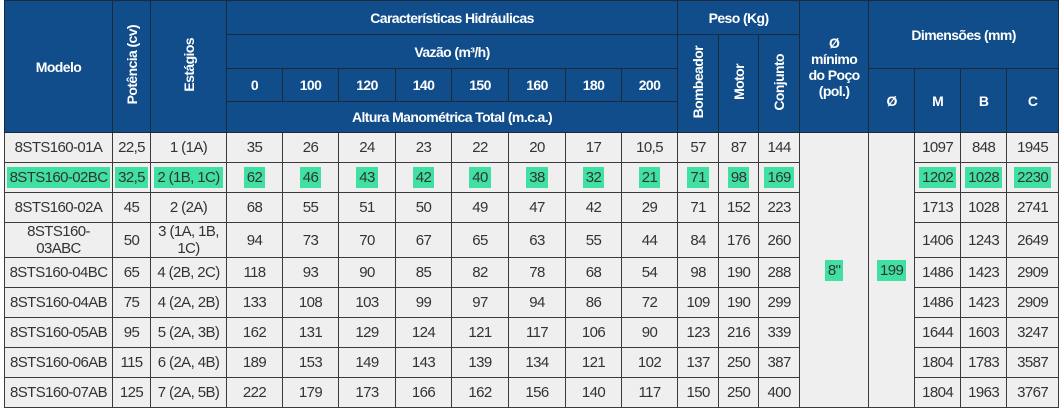 The width and height of the screenshot is (1063, 409). What do you see at coordinates (739, 392) in the screenshot?
I see `motor-cell: 250` at bounding box center [739, 392].